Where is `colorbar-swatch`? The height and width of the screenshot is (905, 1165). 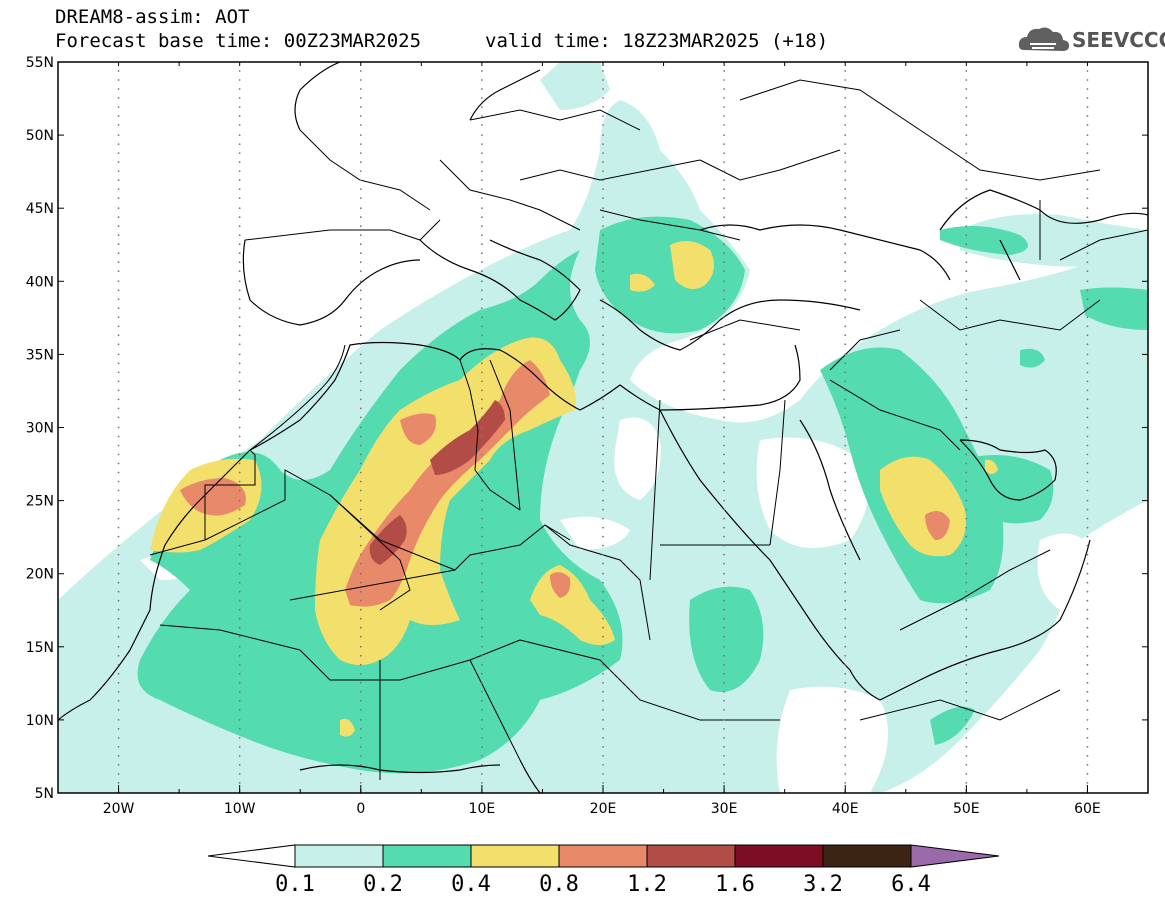 colorbar-swatch is located at coordinates (867, 856).